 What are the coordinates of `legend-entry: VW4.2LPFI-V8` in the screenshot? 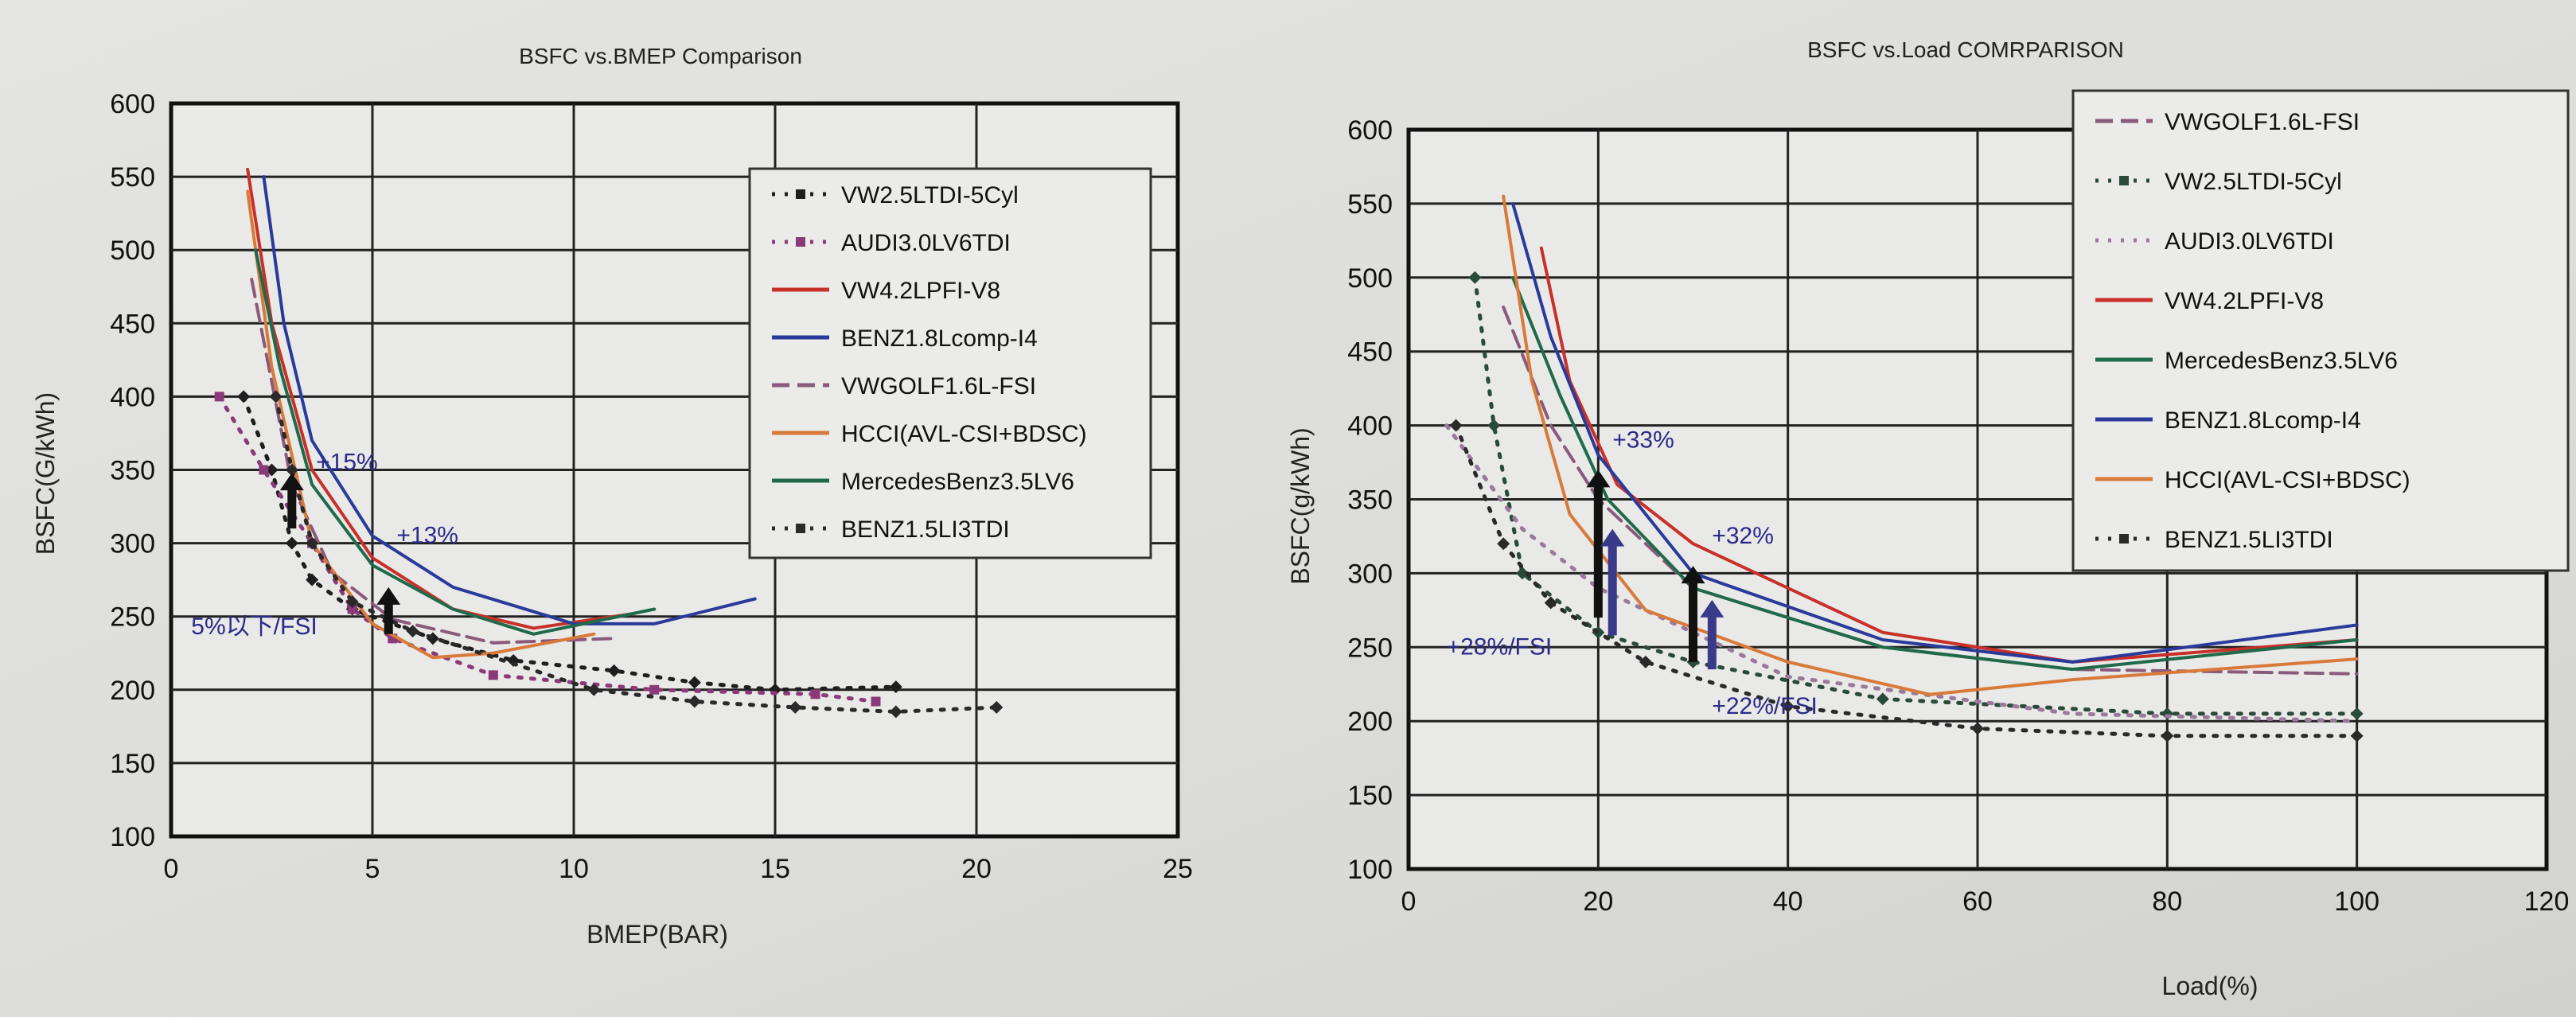 It's located at (2244, 301).